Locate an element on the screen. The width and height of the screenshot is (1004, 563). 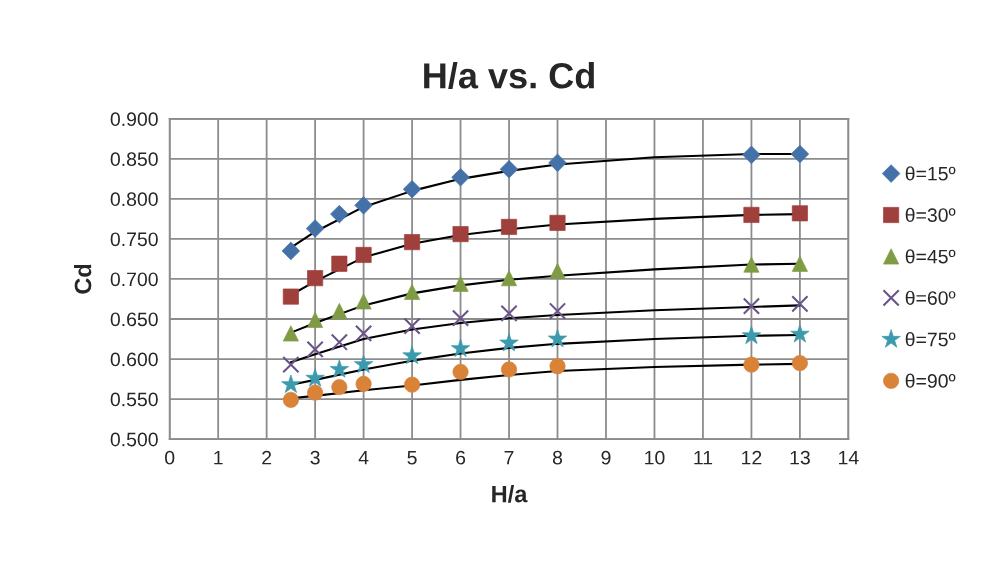
y-tick-label: 0.600 is located at coordinates (134, 359).